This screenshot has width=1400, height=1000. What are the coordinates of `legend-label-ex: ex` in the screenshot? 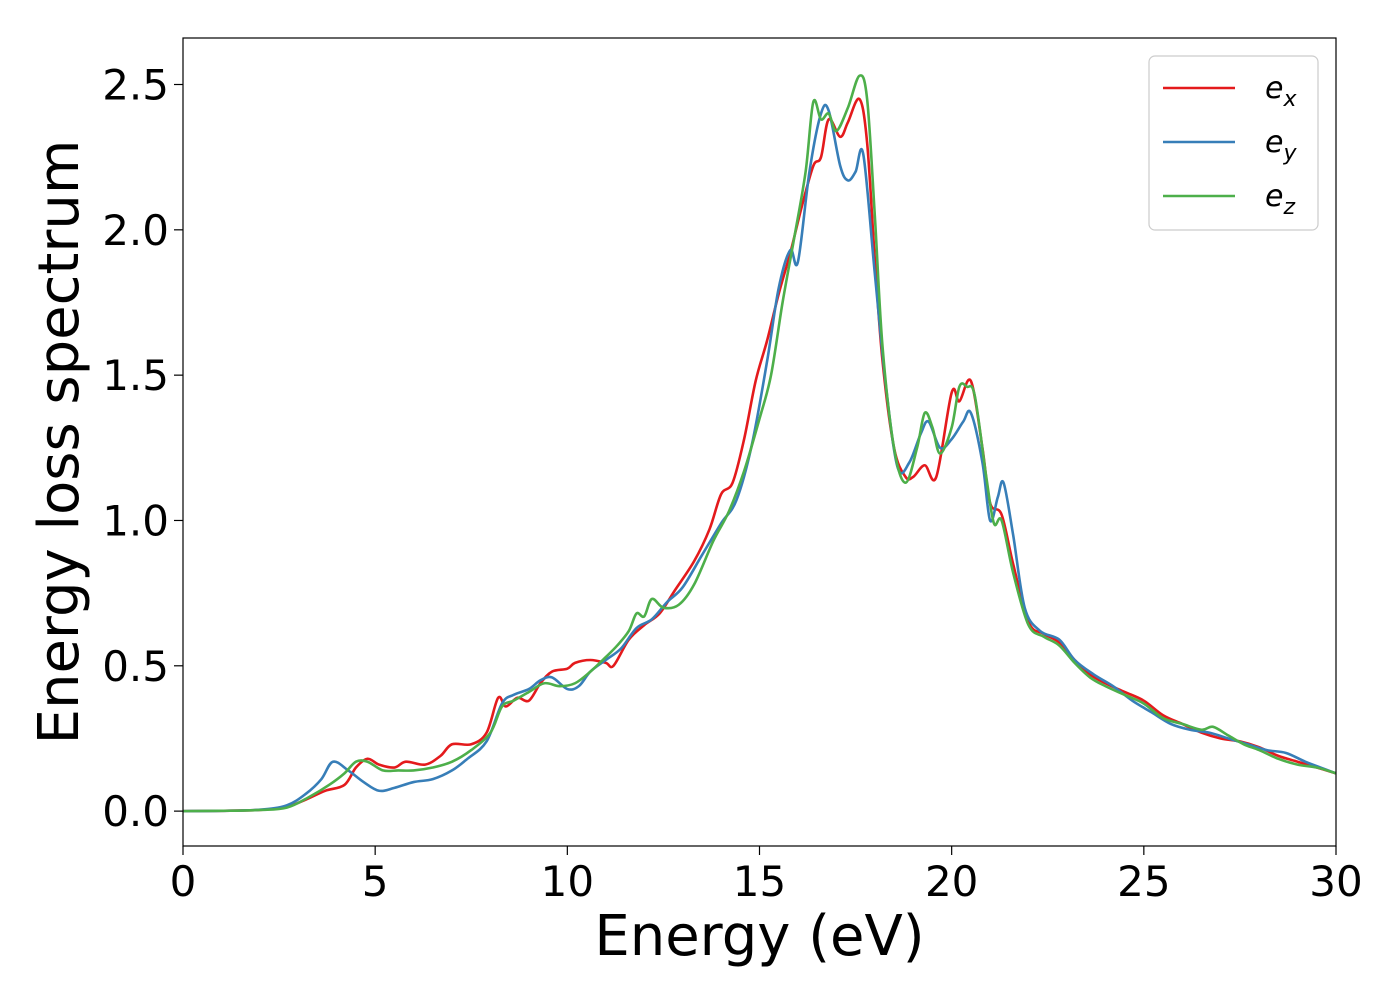 It's located at (1281, 91).